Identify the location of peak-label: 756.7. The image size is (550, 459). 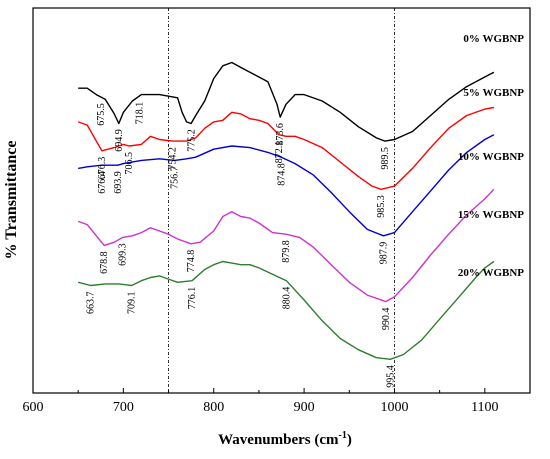
(175, 177).